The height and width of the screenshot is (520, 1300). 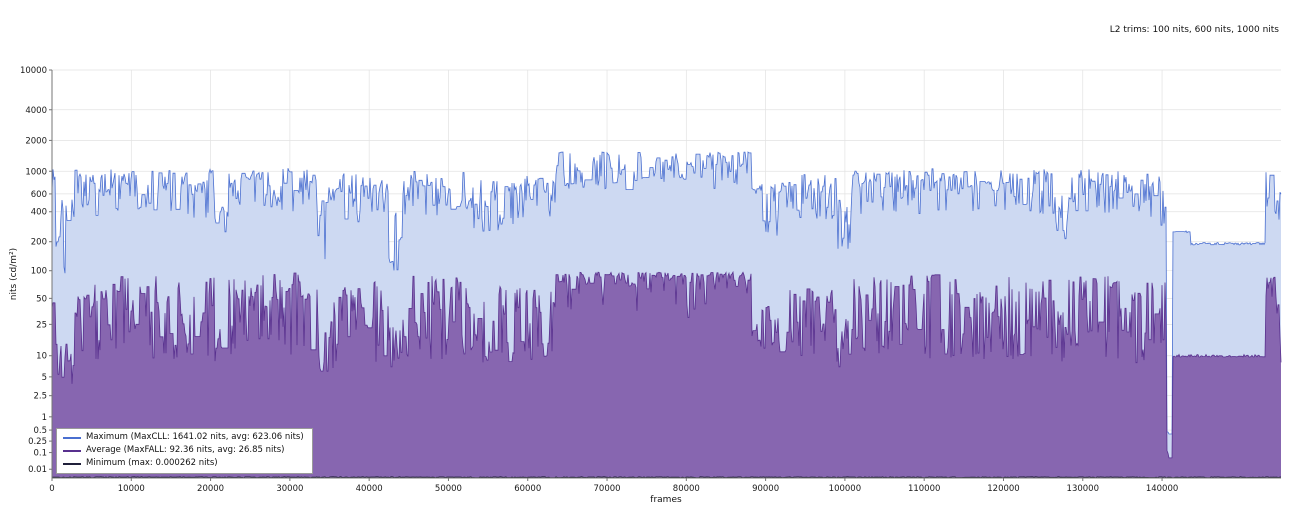 What do you see at coordinates (41, 357) in the screenshot?
I see `svg-text: 10` at bounding box center [41, 357].